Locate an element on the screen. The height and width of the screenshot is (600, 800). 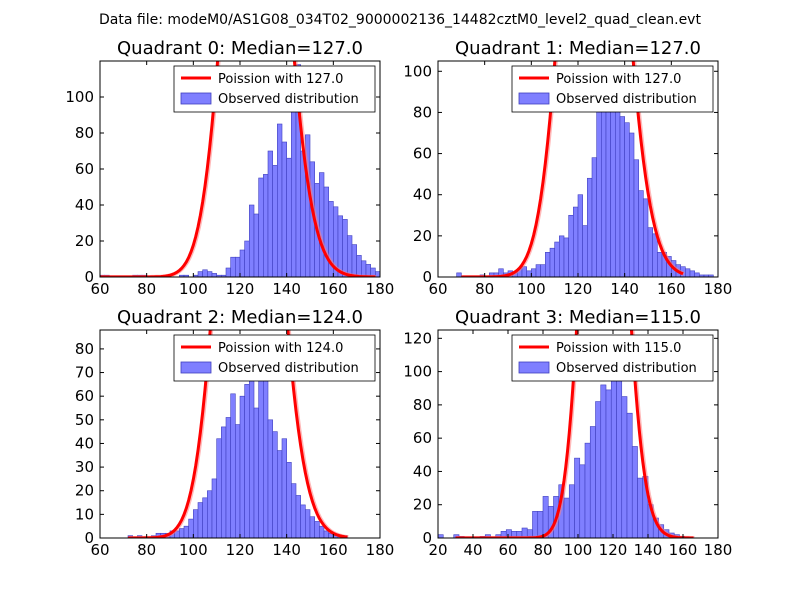
x-tick-label: 20 is located at coordinates (437, 550).